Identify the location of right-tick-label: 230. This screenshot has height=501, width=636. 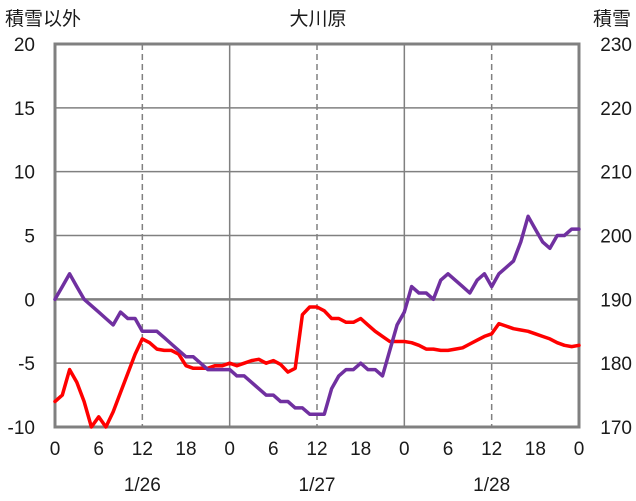
(616, 45).